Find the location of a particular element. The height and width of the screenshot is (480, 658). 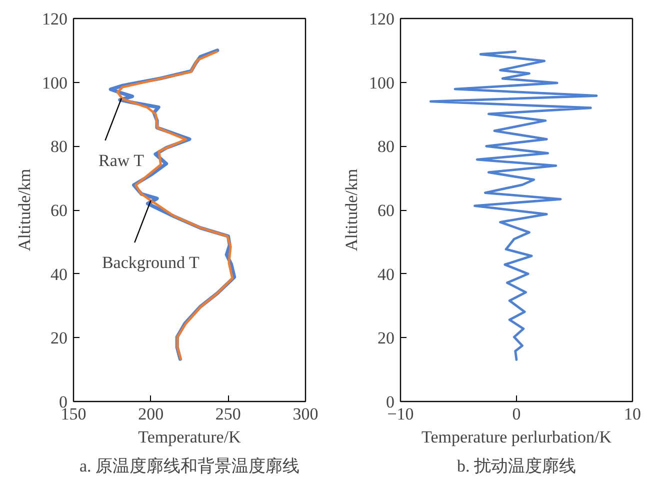

x-axis-title: Temperature/K is located at coordinates (190, 437).